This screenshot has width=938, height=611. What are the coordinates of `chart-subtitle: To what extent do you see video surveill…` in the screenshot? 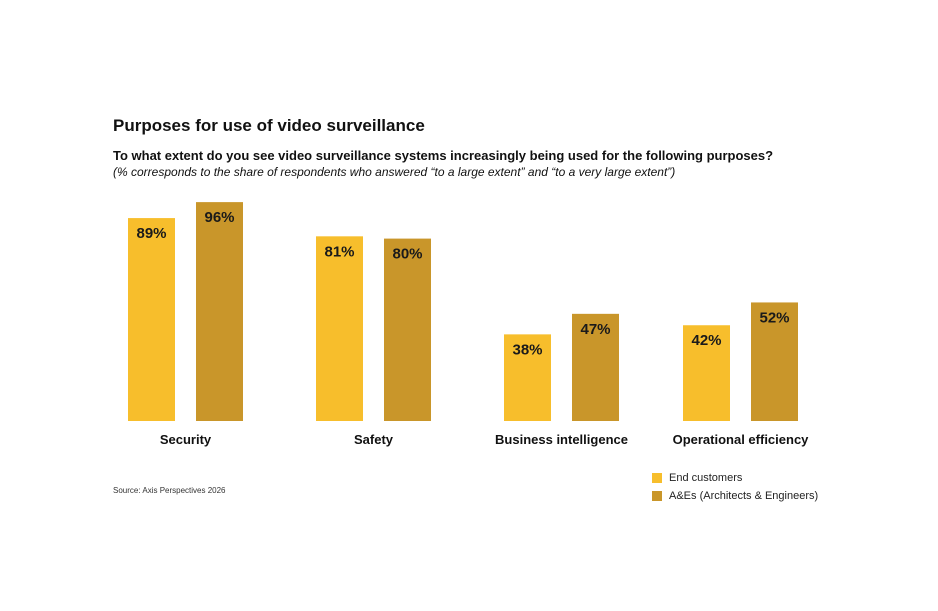 It's located at (443, 155).